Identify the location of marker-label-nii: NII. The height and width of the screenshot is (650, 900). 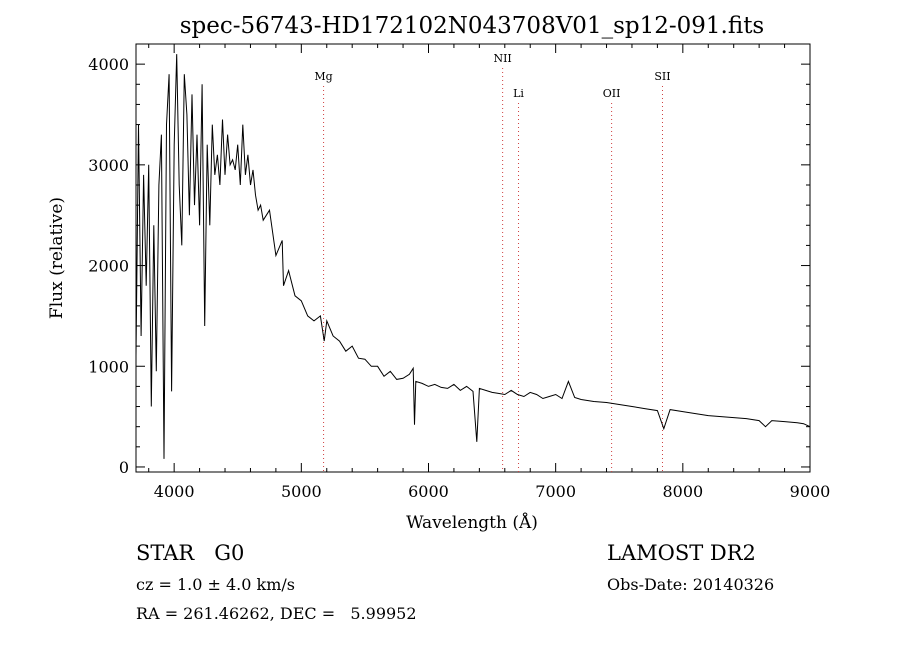
(502, 58).